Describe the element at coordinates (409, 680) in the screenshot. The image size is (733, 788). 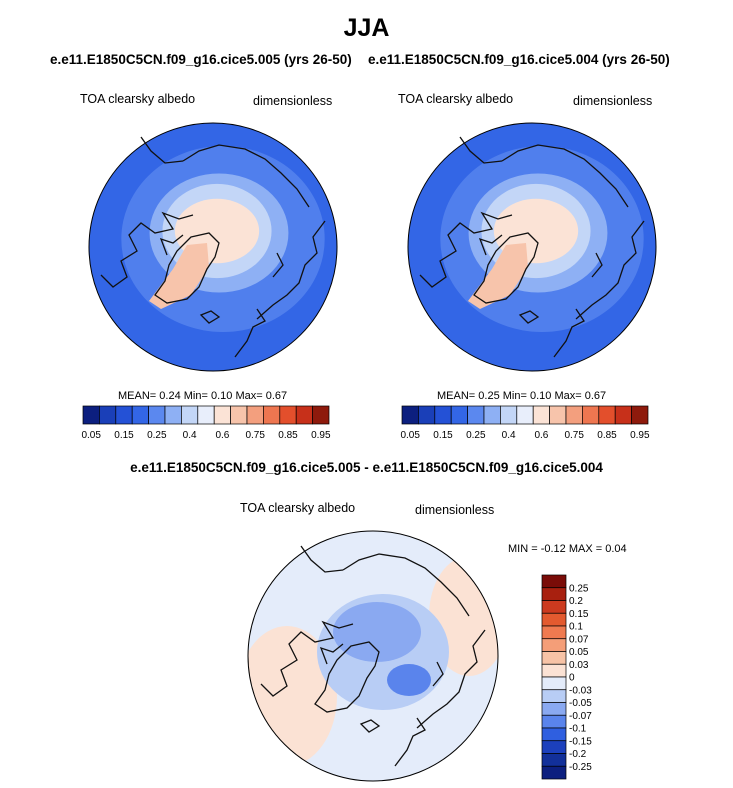
I see `negative-core` at that location.